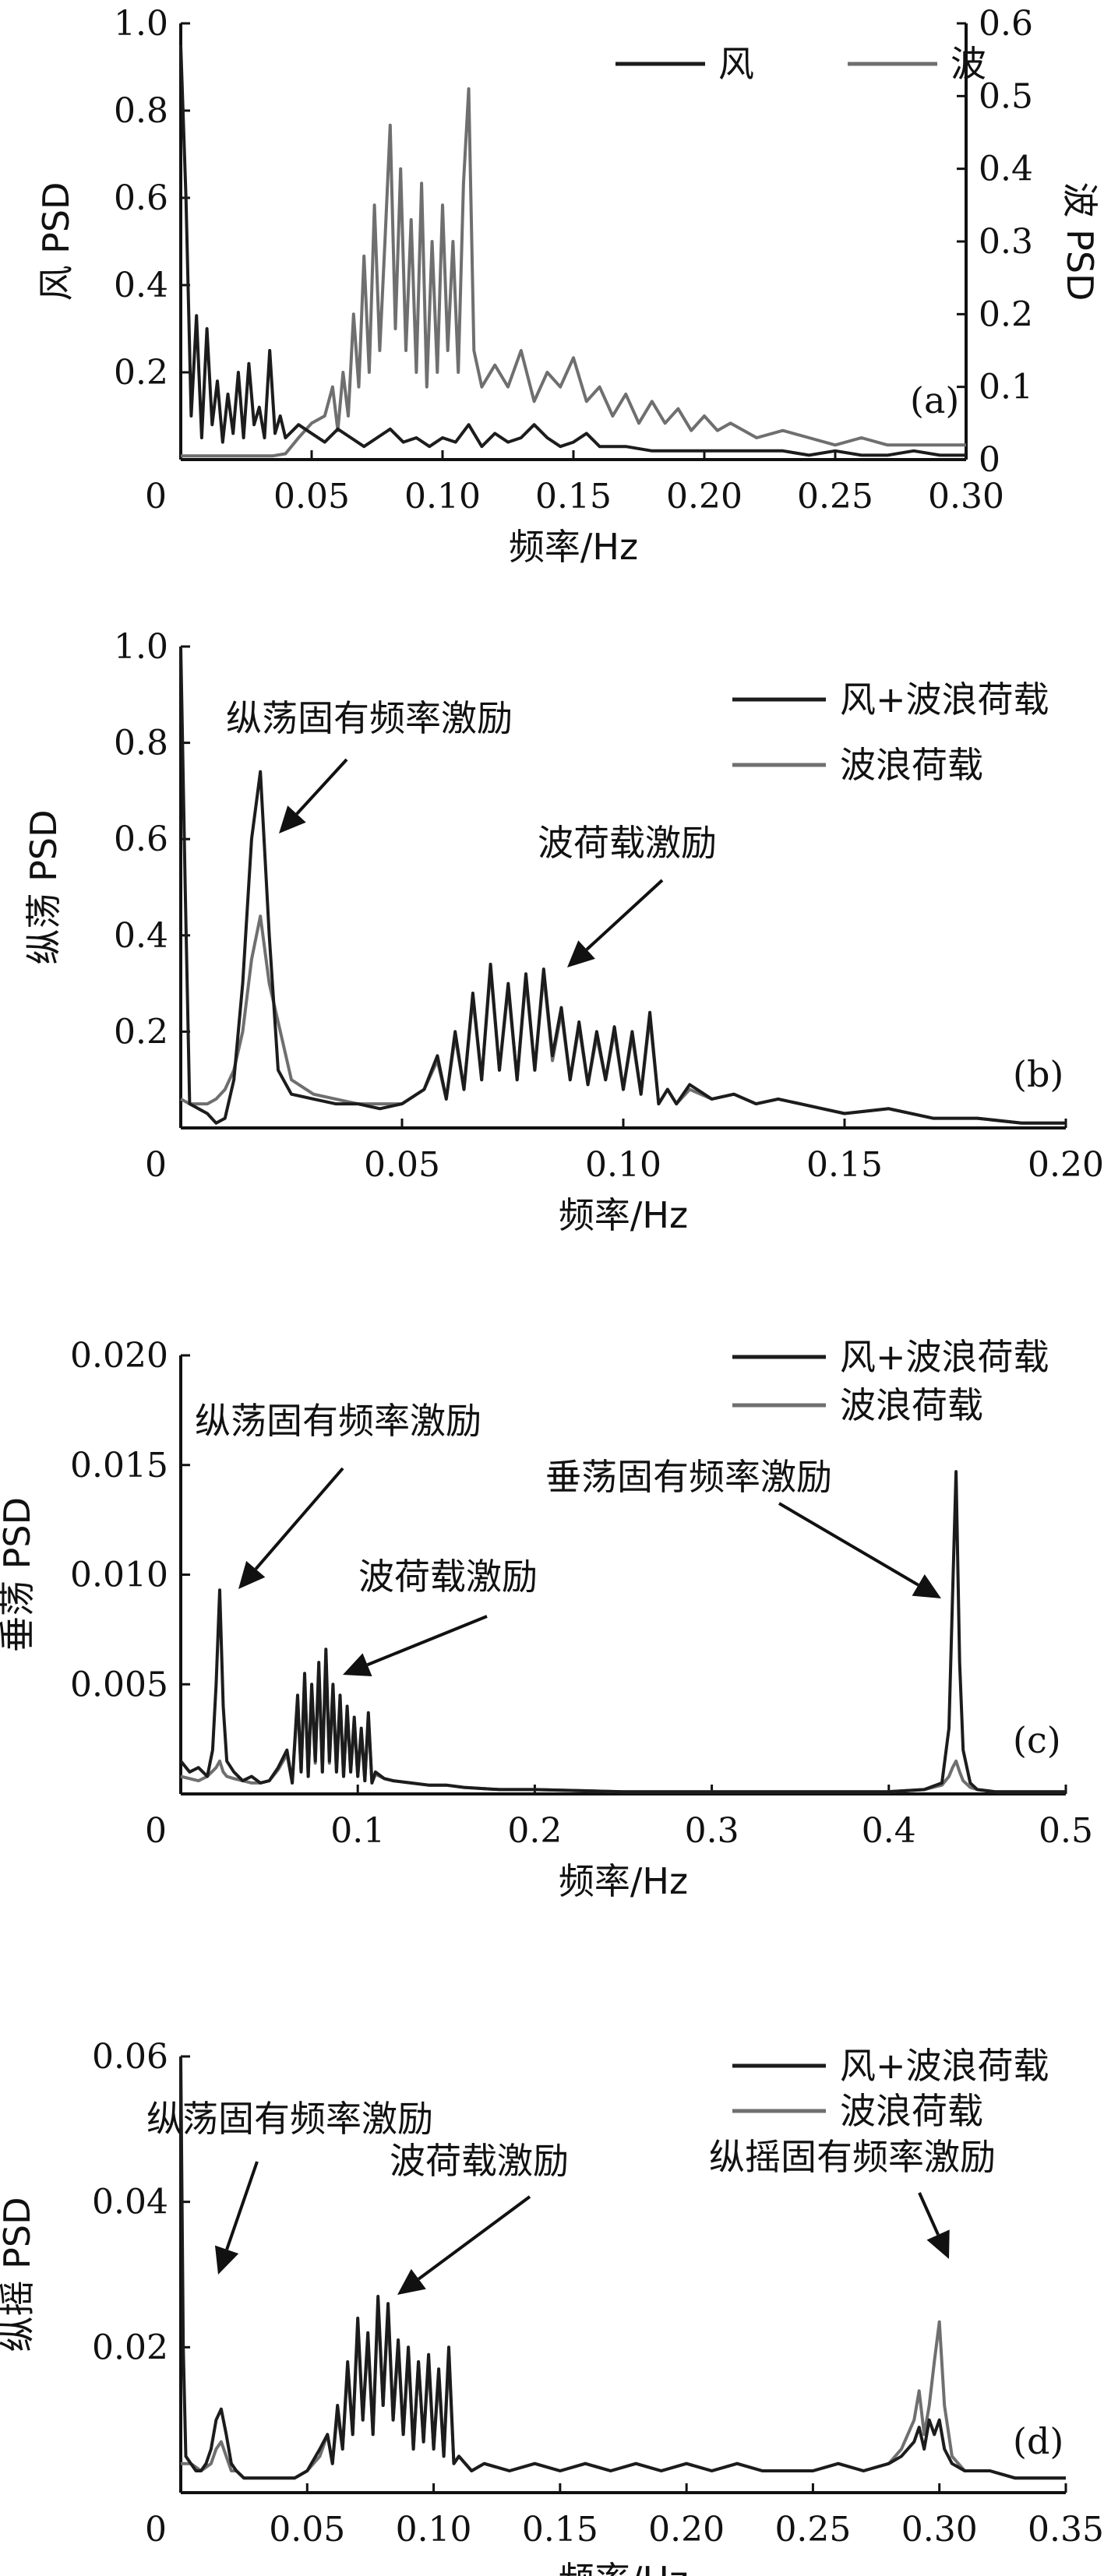 This screenshot has width=1104, height=2576. What do you see at coordinates (1038, 2441) in the screenshot?
I see `panel-tag: (d)` at bounding box center [1038, 2441].